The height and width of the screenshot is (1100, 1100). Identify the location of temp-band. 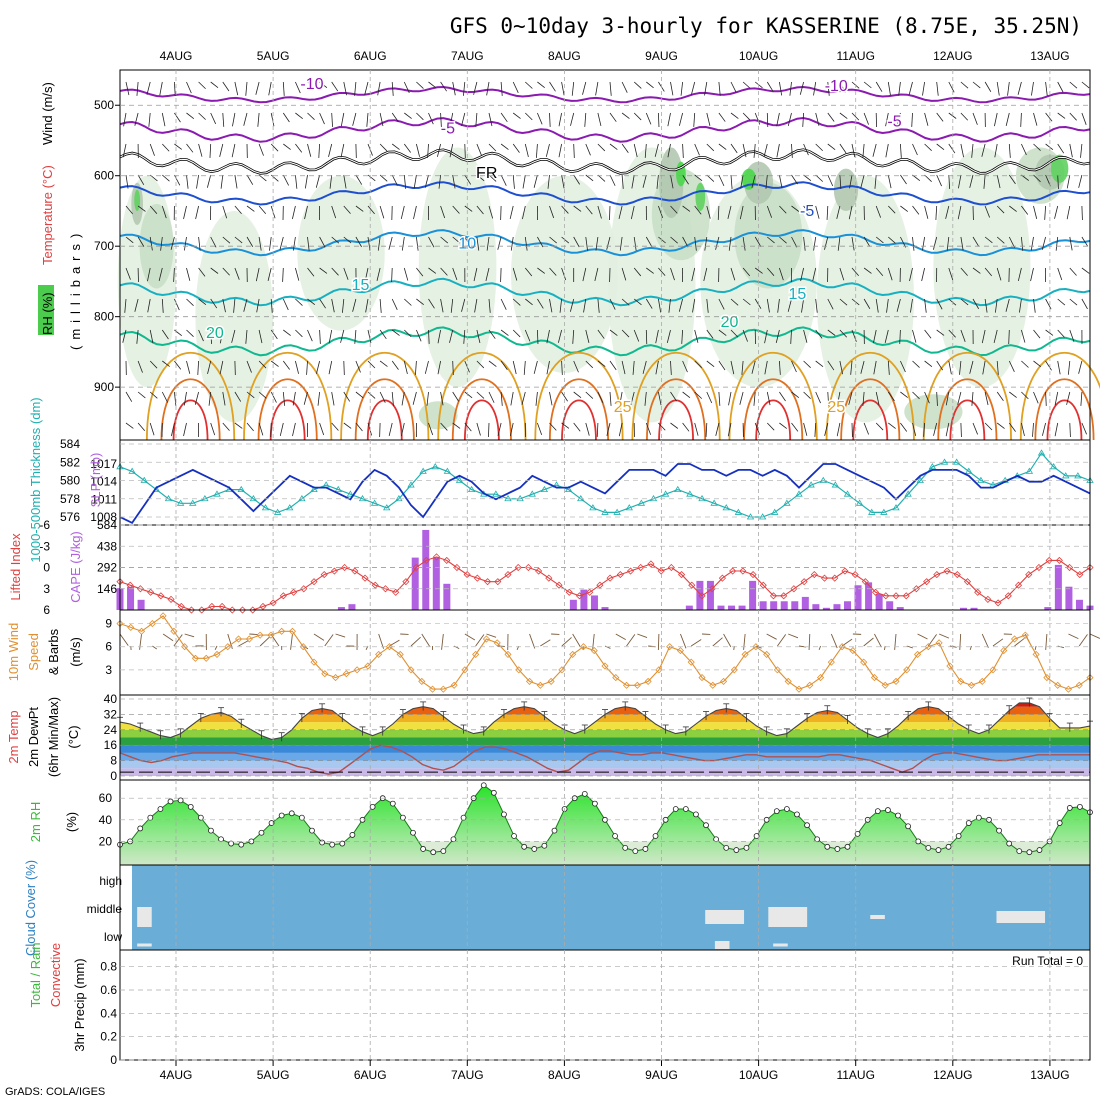
(605, 733).